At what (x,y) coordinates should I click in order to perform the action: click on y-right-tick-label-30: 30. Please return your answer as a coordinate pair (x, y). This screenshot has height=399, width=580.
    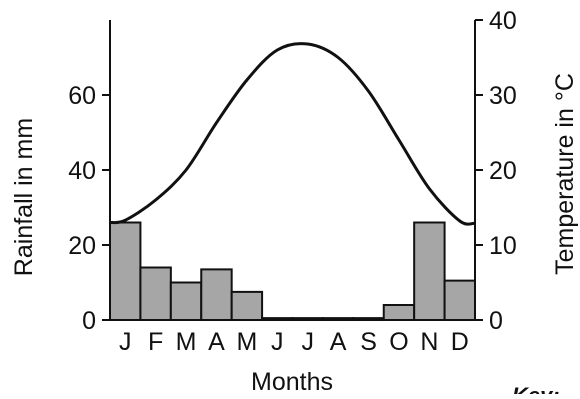
    Looking at the image, I should click on (503, 96).